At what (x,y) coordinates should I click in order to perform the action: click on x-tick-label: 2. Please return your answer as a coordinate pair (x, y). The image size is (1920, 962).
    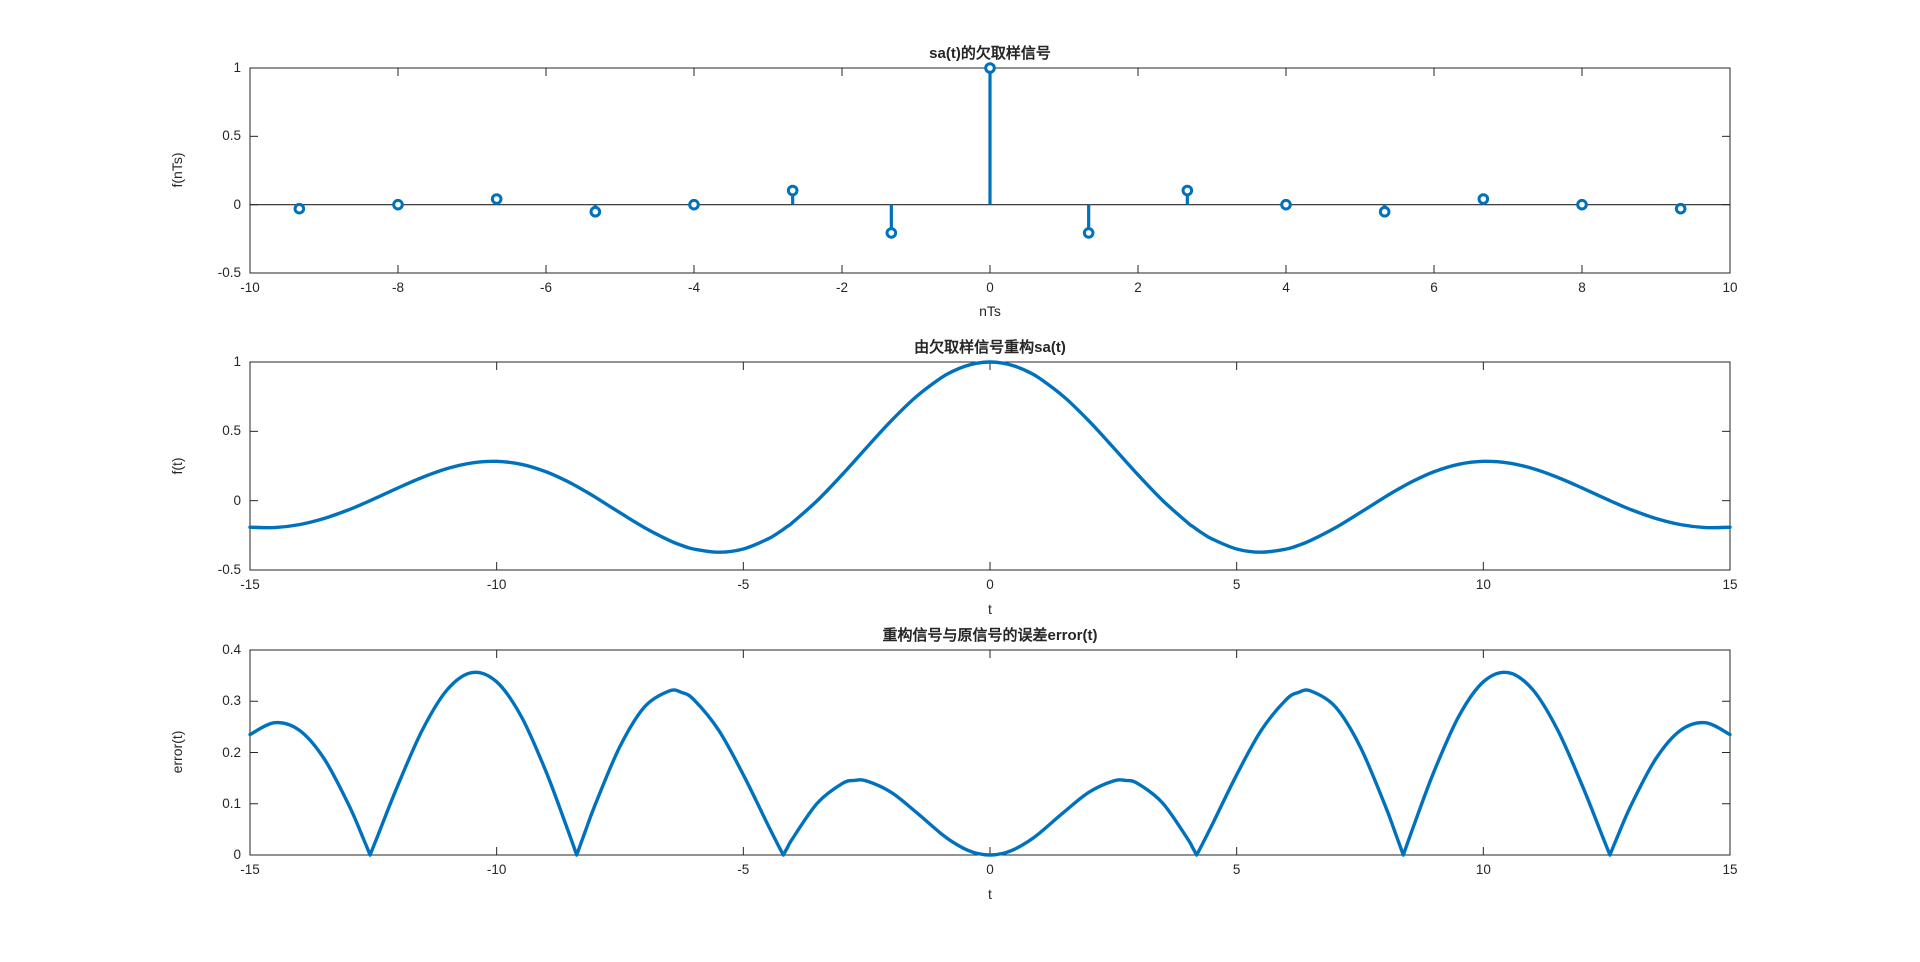
    Looking at the image, I should click on (1138, 287).